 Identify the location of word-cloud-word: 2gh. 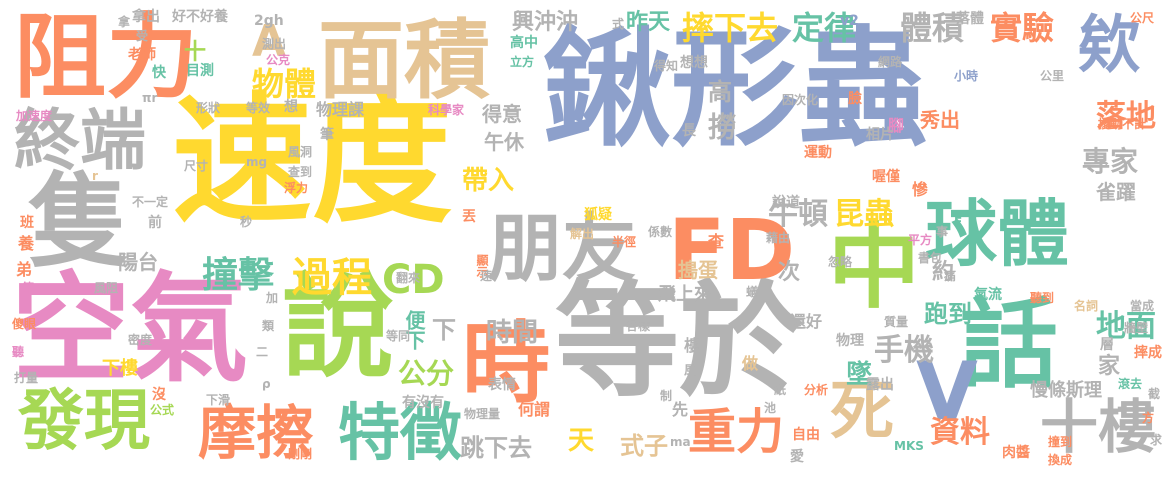
(269, 21).